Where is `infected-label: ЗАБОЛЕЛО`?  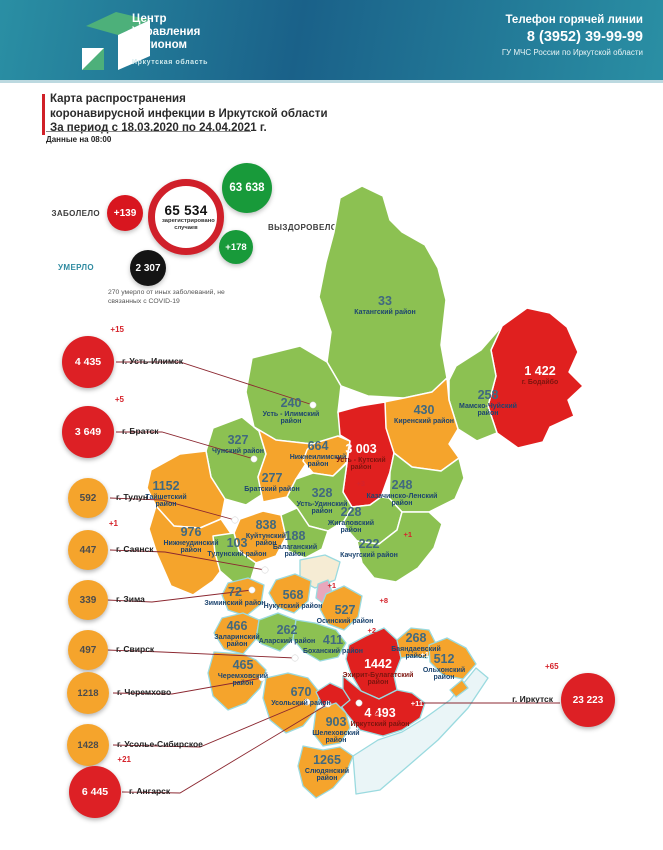
infected-label: ЗАБОЛЕЛО is located at coordinates (75, 213).